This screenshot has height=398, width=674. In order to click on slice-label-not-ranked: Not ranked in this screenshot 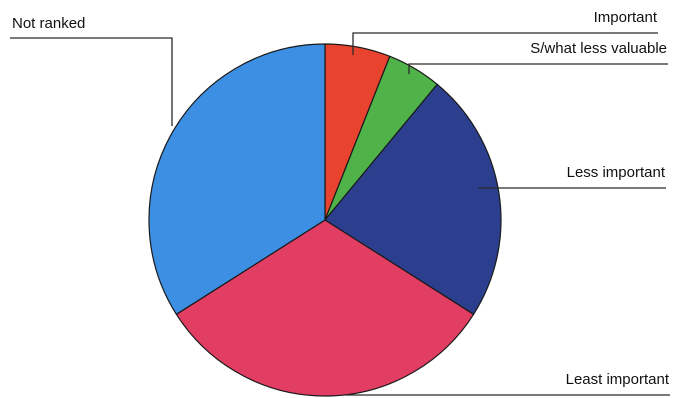, I will do `click(48, 23)`.